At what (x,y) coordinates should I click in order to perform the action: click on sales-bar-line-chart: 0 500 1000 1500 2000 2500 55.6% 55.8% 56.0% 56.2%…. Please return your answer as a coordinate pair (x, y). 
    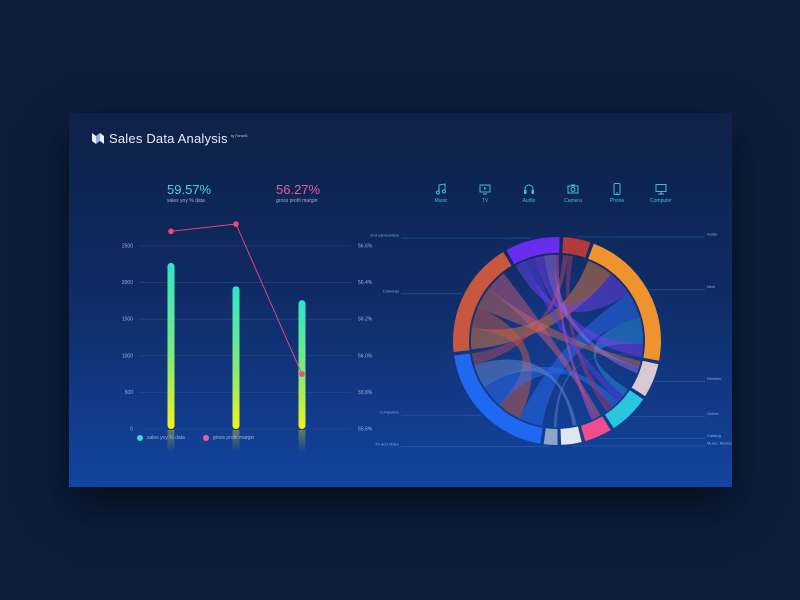
    Looking at the image, I should click on (247, 336).